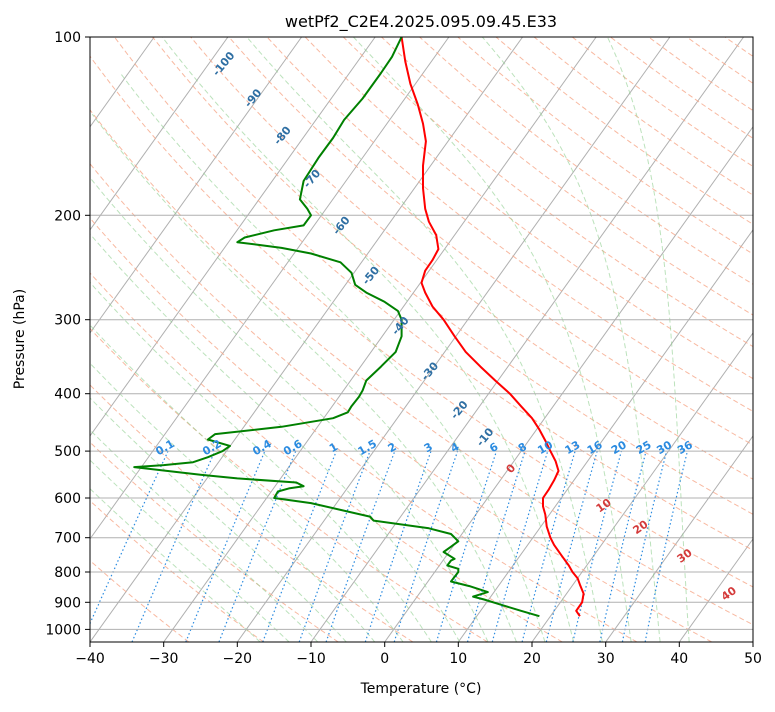 This screenshot has height=712, width=775. I want to click on moist-adiabat-label: 40, so click(729, 594).